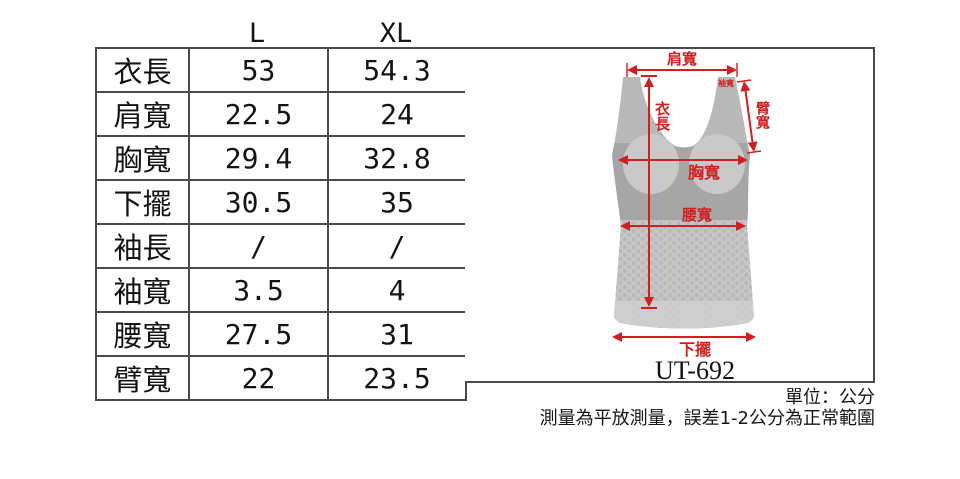  What do you see at coordinates (257, 33) in the screenshot?
I see `size-header-l: L` at bounding box center [257, 33].